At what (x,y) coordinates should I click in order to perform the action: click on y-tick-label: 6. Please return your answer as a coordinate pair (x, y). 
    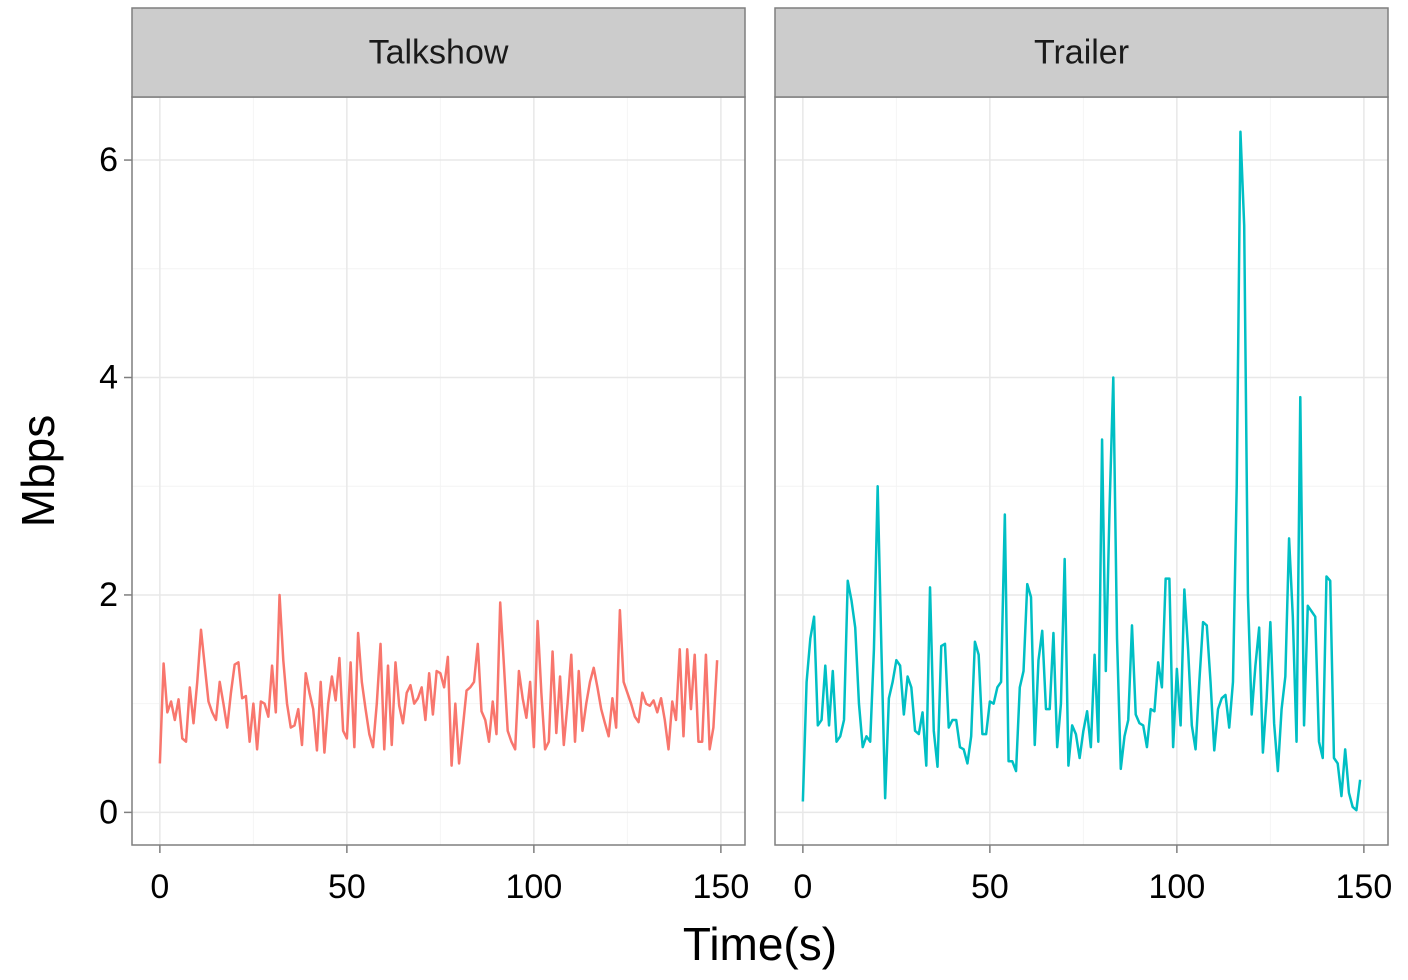
    Looking at the image, I should click on (108, 160).